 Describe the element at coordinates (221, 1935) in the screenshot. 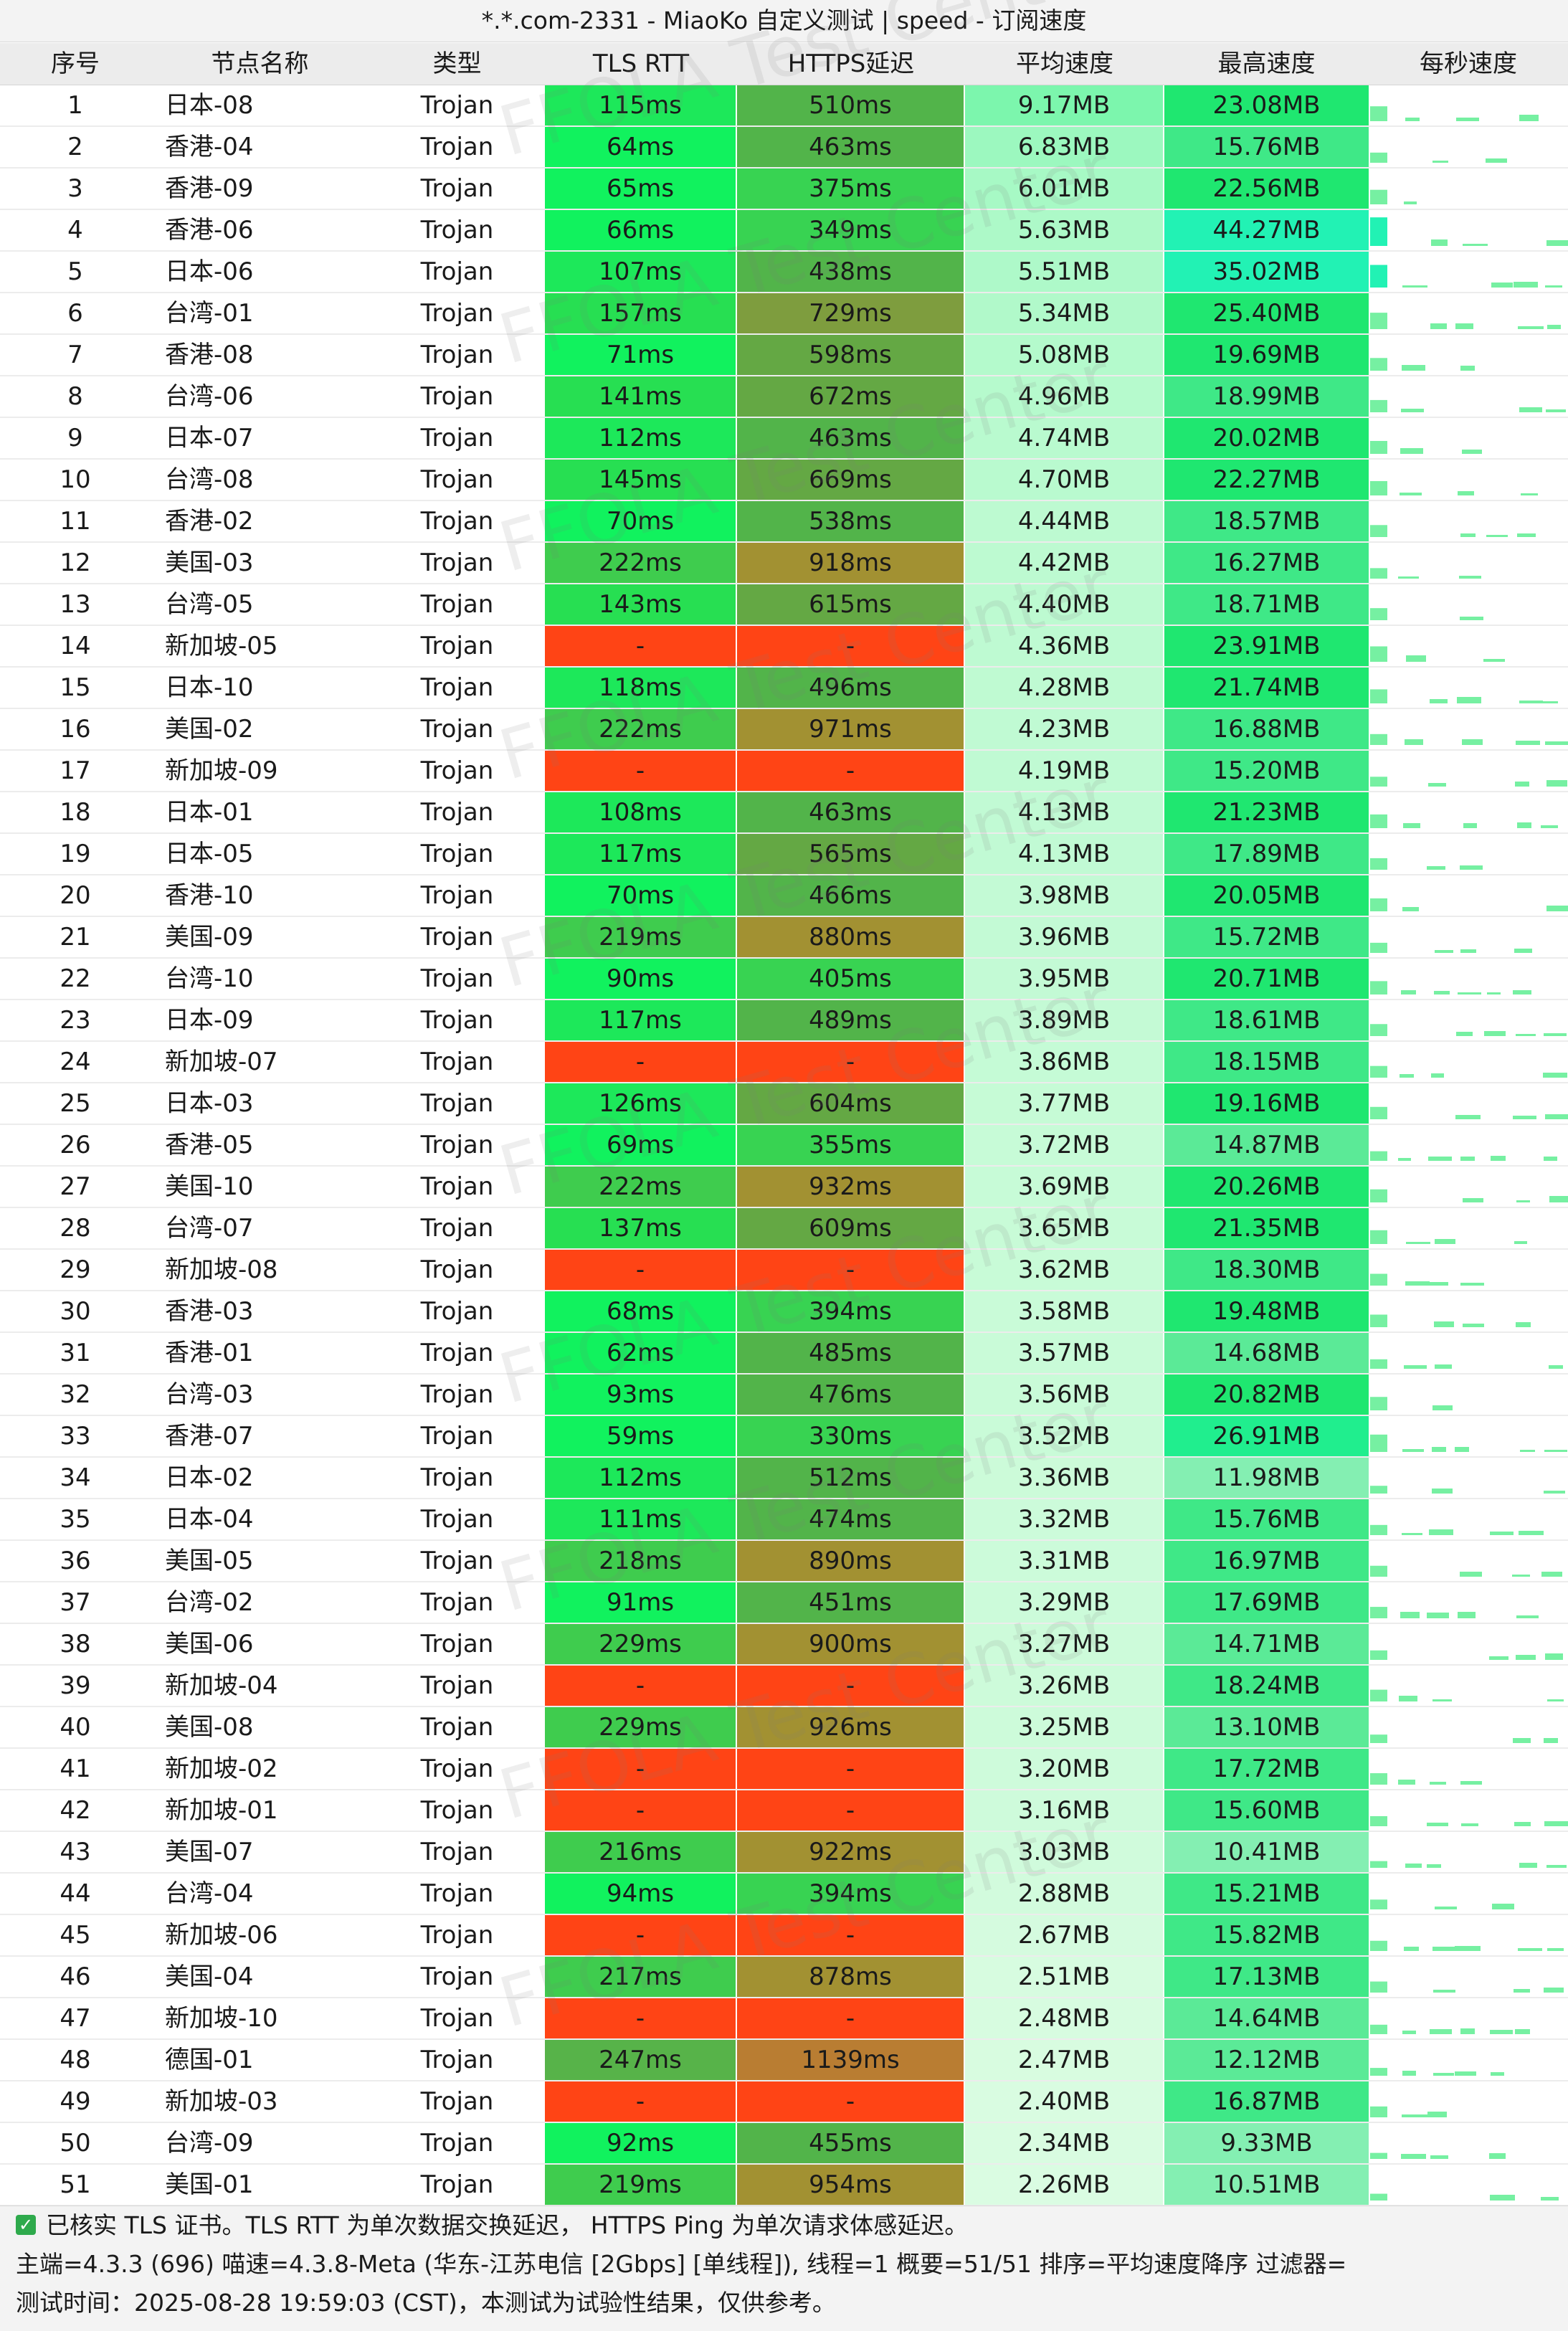

I see `node-name: 新加坡-06` at that location.